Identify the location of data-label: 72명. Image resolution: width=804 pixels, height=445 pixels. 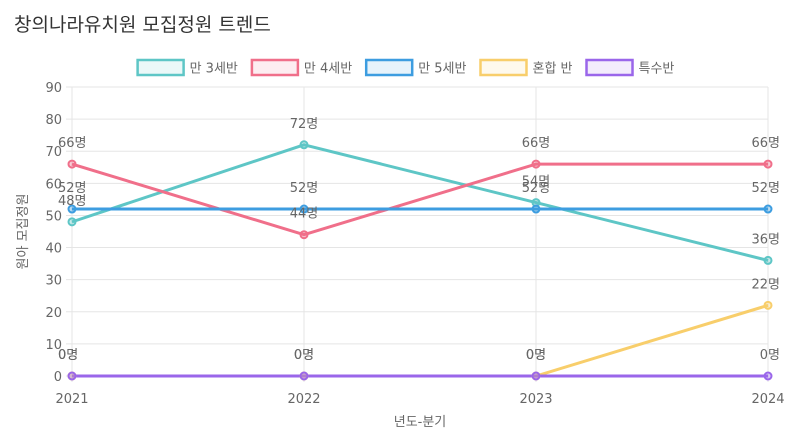
(304, 124).